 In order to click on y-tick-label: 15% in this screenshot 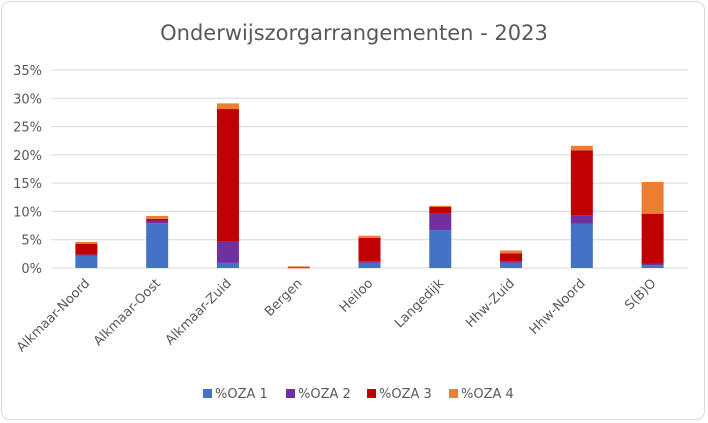, I will do `click(27, 184)`.